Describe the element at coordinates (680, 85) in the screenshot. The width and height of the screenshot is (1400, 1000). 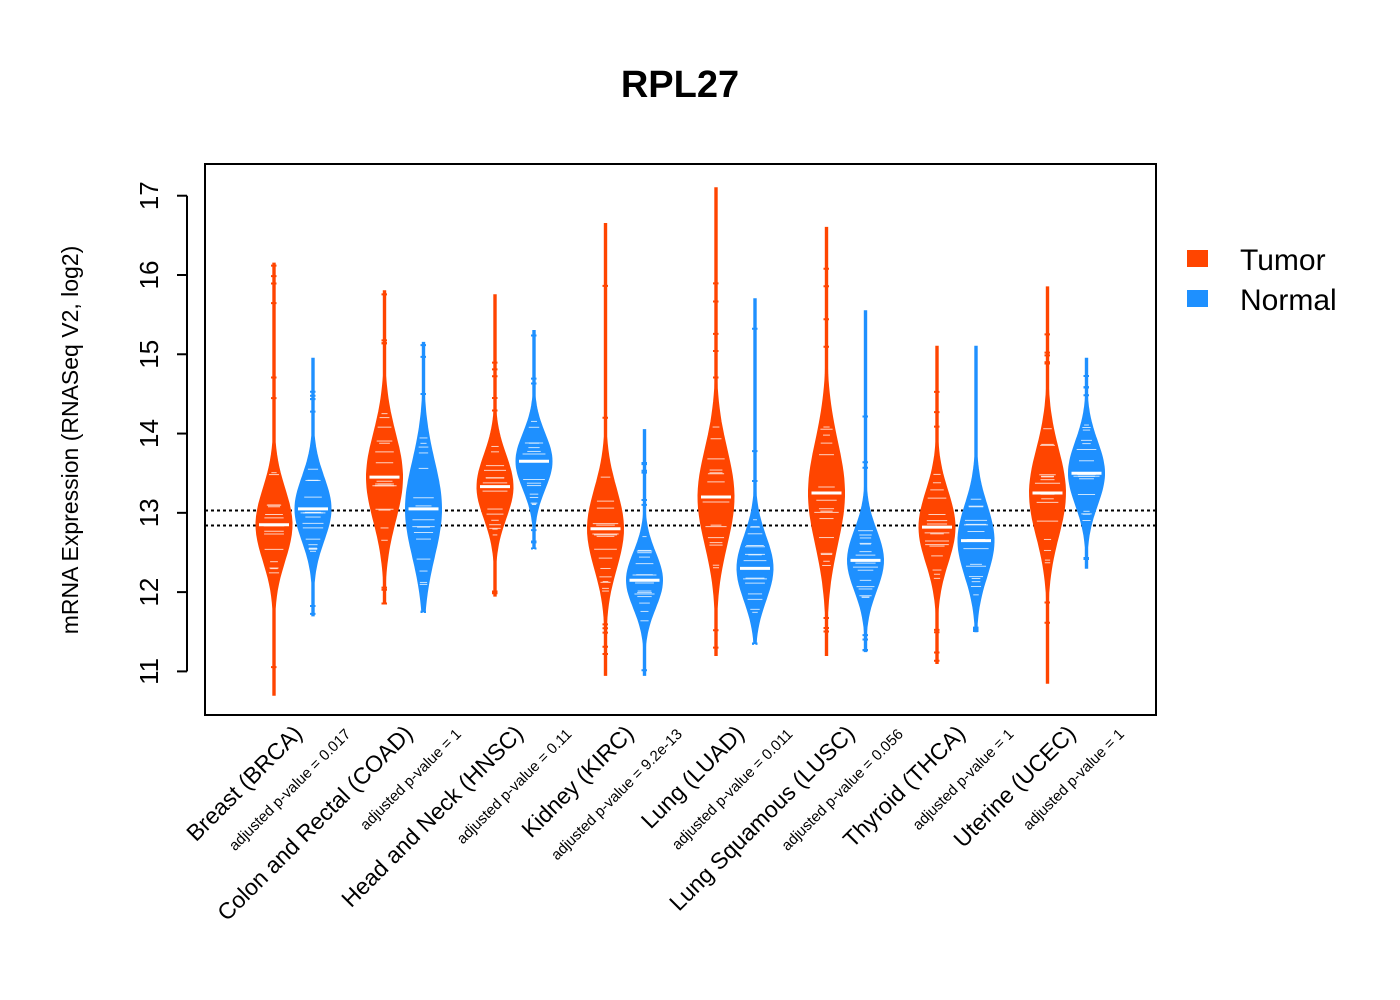
I see `chart-title: RPL27` at that location.